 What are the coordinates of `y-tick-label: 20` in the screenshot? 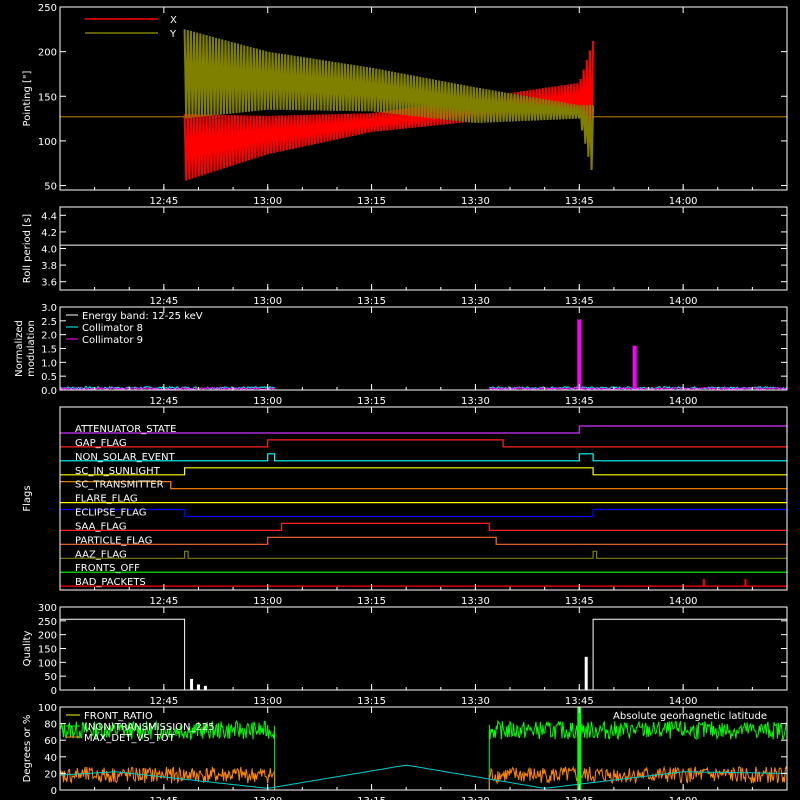 It's located at (50, 774).